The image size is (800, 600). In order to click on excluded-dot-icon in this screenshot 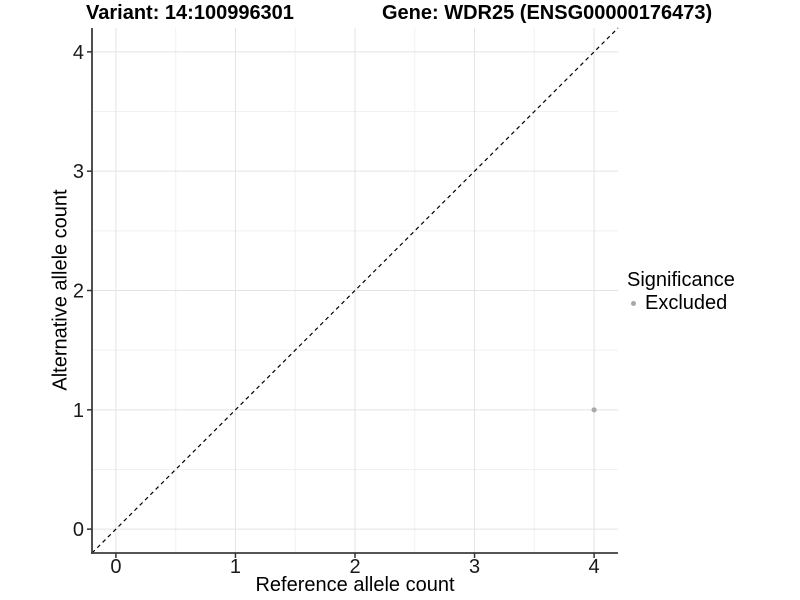, I will do `click(633, 303)`.